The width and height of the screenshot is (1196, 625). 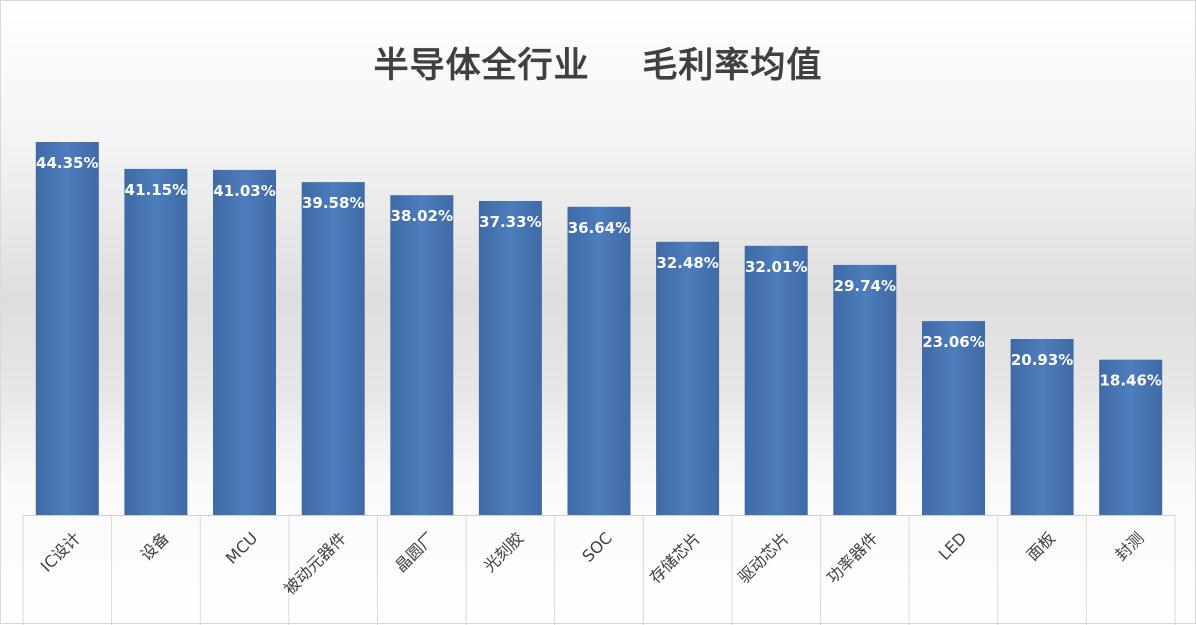 What do you see at coordinates (244, 191) in the screenshot?
I see `value-label: 41.03%` at bounding box center [244, 191].